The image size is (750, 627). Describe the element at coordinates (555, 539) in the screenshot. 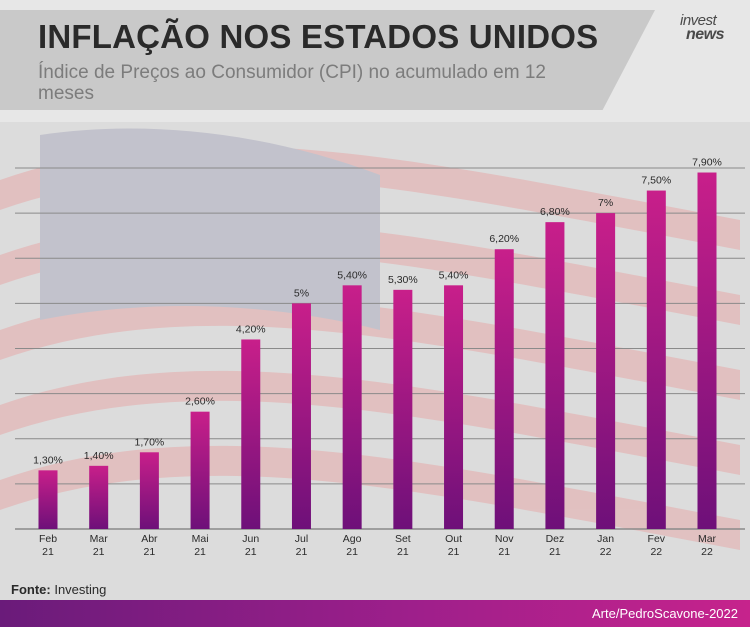

I see `x-tick-month: Dez` at that location.